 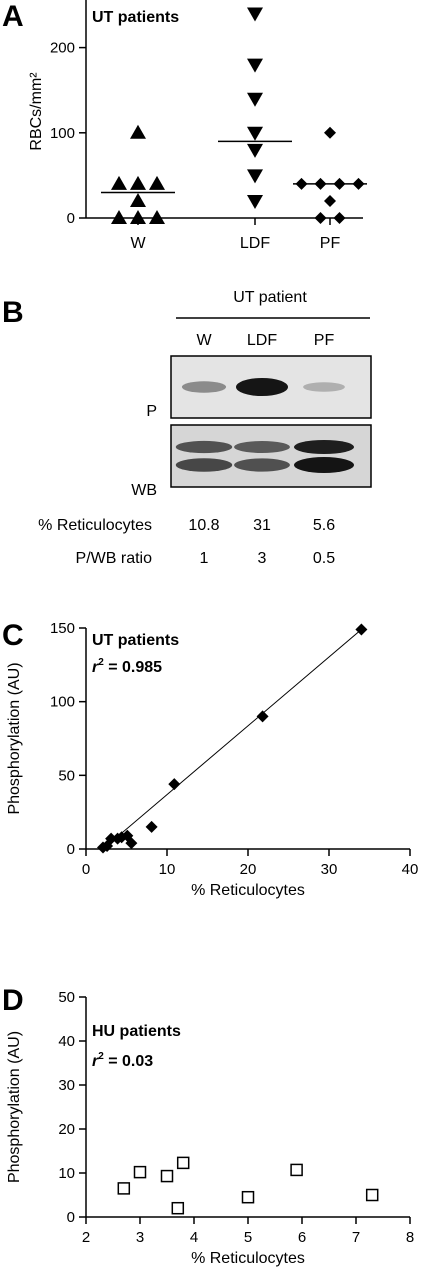 What do you see at coordinates (356, 1237) in the screenshot?
I see `panel-d-x-tick-label: 7` at bounding box center [356, 1237].